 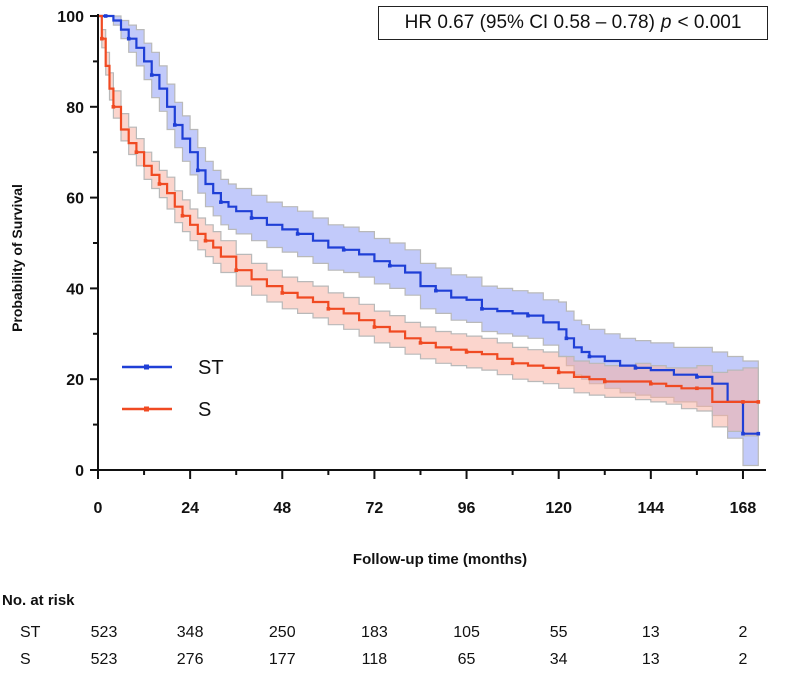 What do you see at coordinates (204, 410) in the screenshot?
I see `legend-label-s: S` at bounding box center [204, 410].